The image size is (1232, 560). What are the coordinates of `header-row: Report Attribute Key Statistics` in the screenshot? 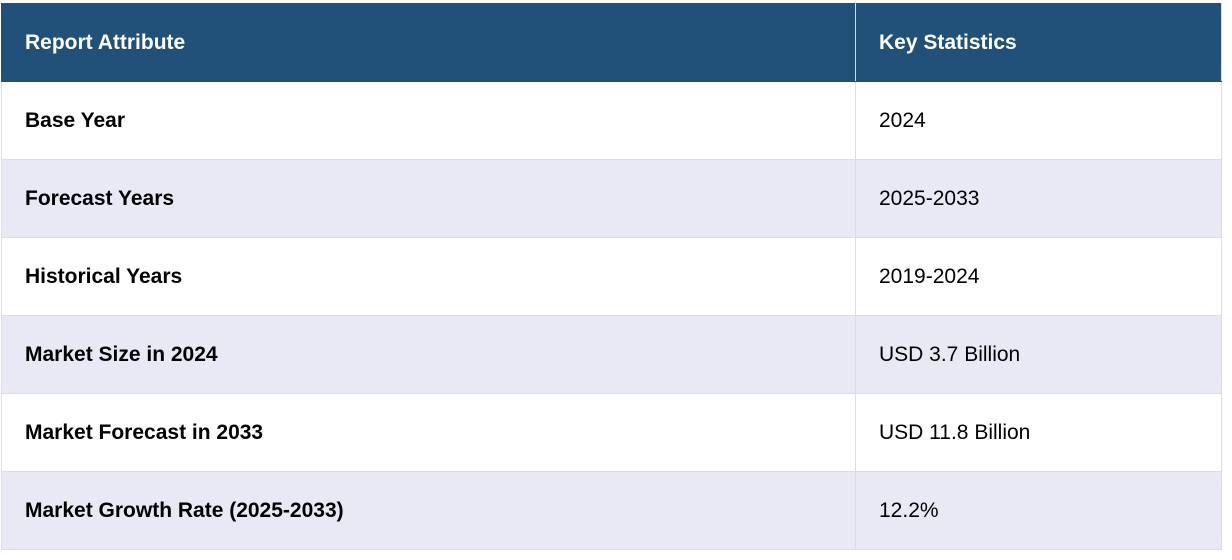 It's located at (611, 42).